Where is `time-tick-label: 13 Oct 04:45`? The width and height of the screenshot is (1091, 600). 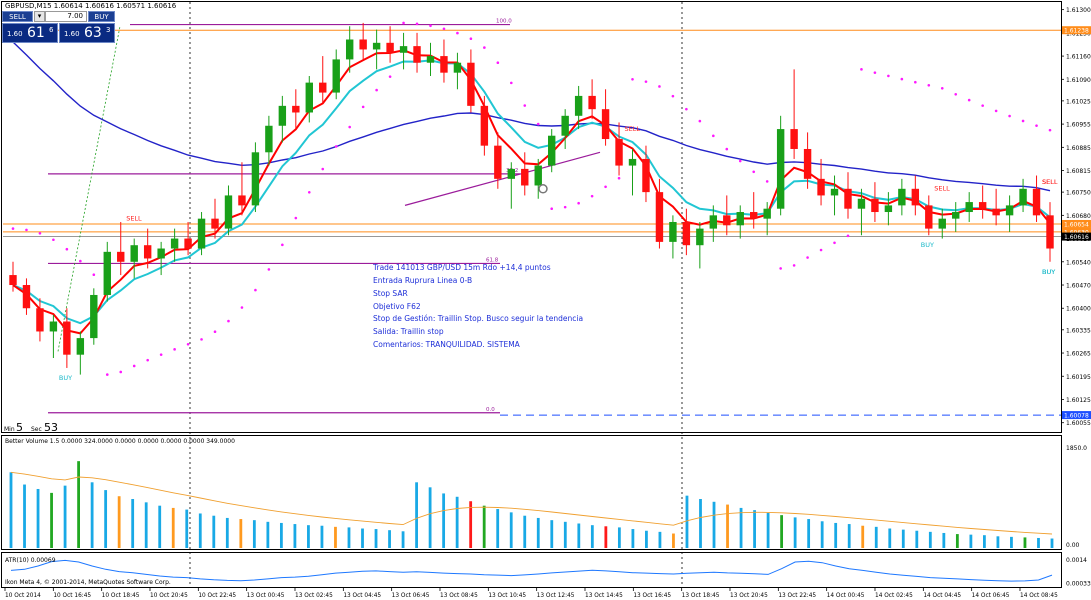
time-tick-label: 13 Oct 04:45 is located at coordinates (362, 596).